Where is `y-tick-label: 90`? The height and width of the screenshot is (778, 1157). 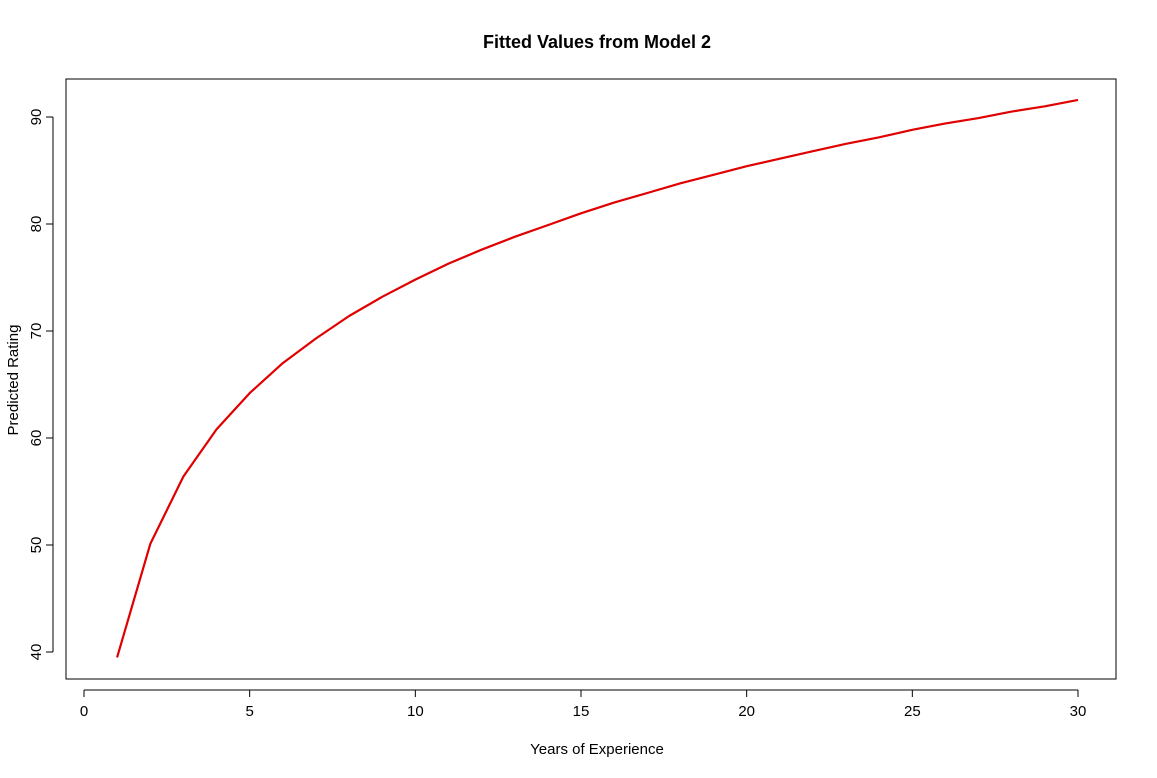
y-tick-label: 90 is located at coordinates (36, 117).